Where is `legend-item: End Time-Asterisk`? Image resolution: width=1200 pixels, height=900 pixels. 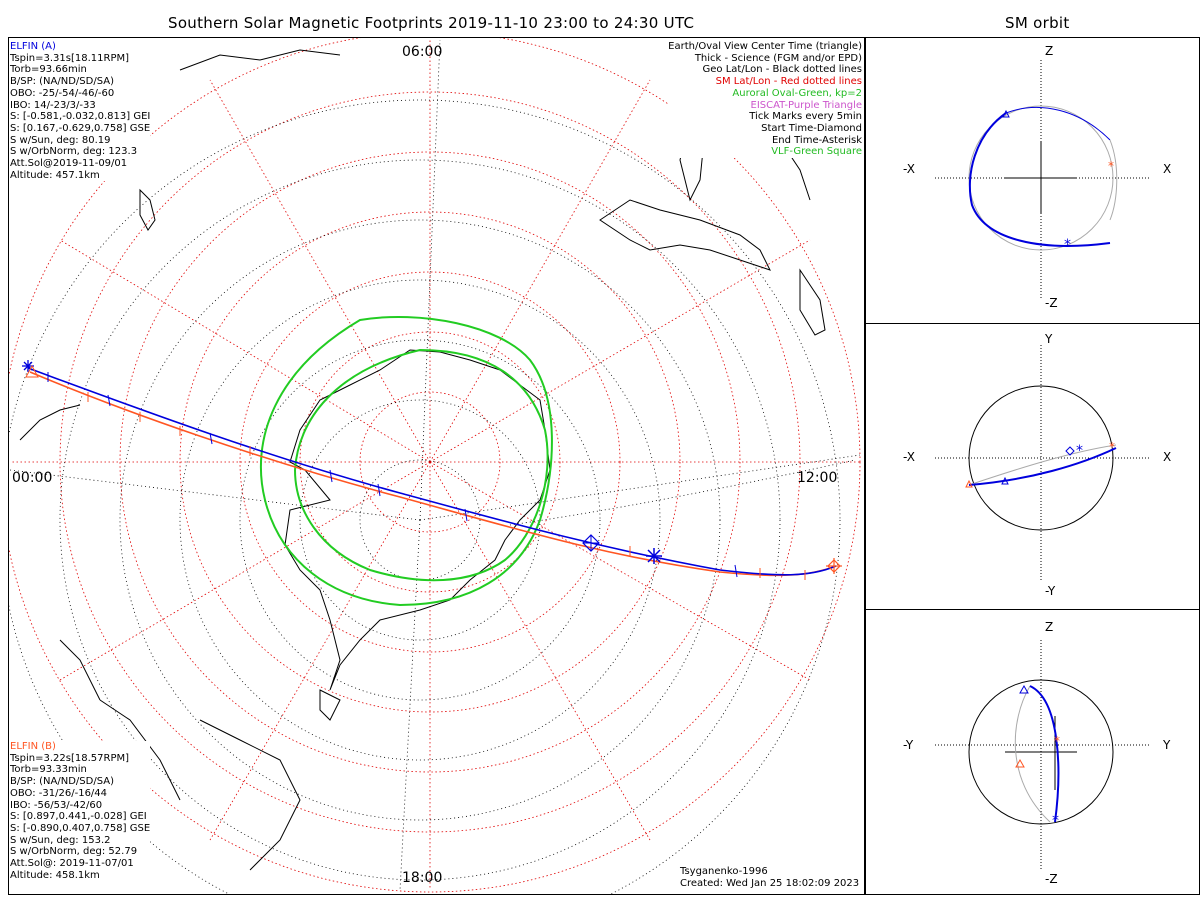
legend-item: End Time-Asterisk is located at coordinates (816, 140).